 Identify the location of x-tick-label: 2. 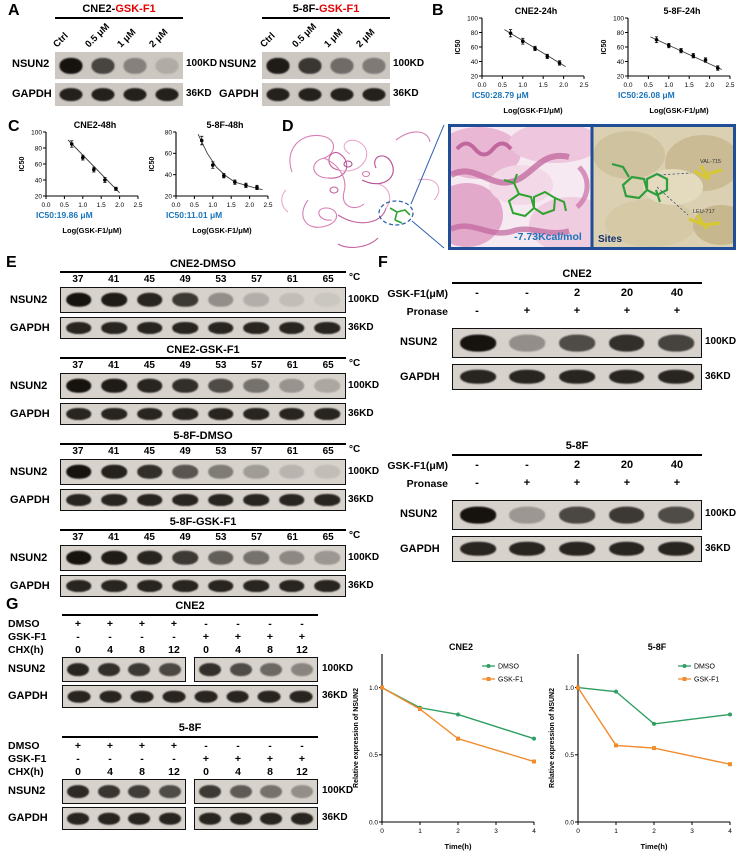
(654, 831).